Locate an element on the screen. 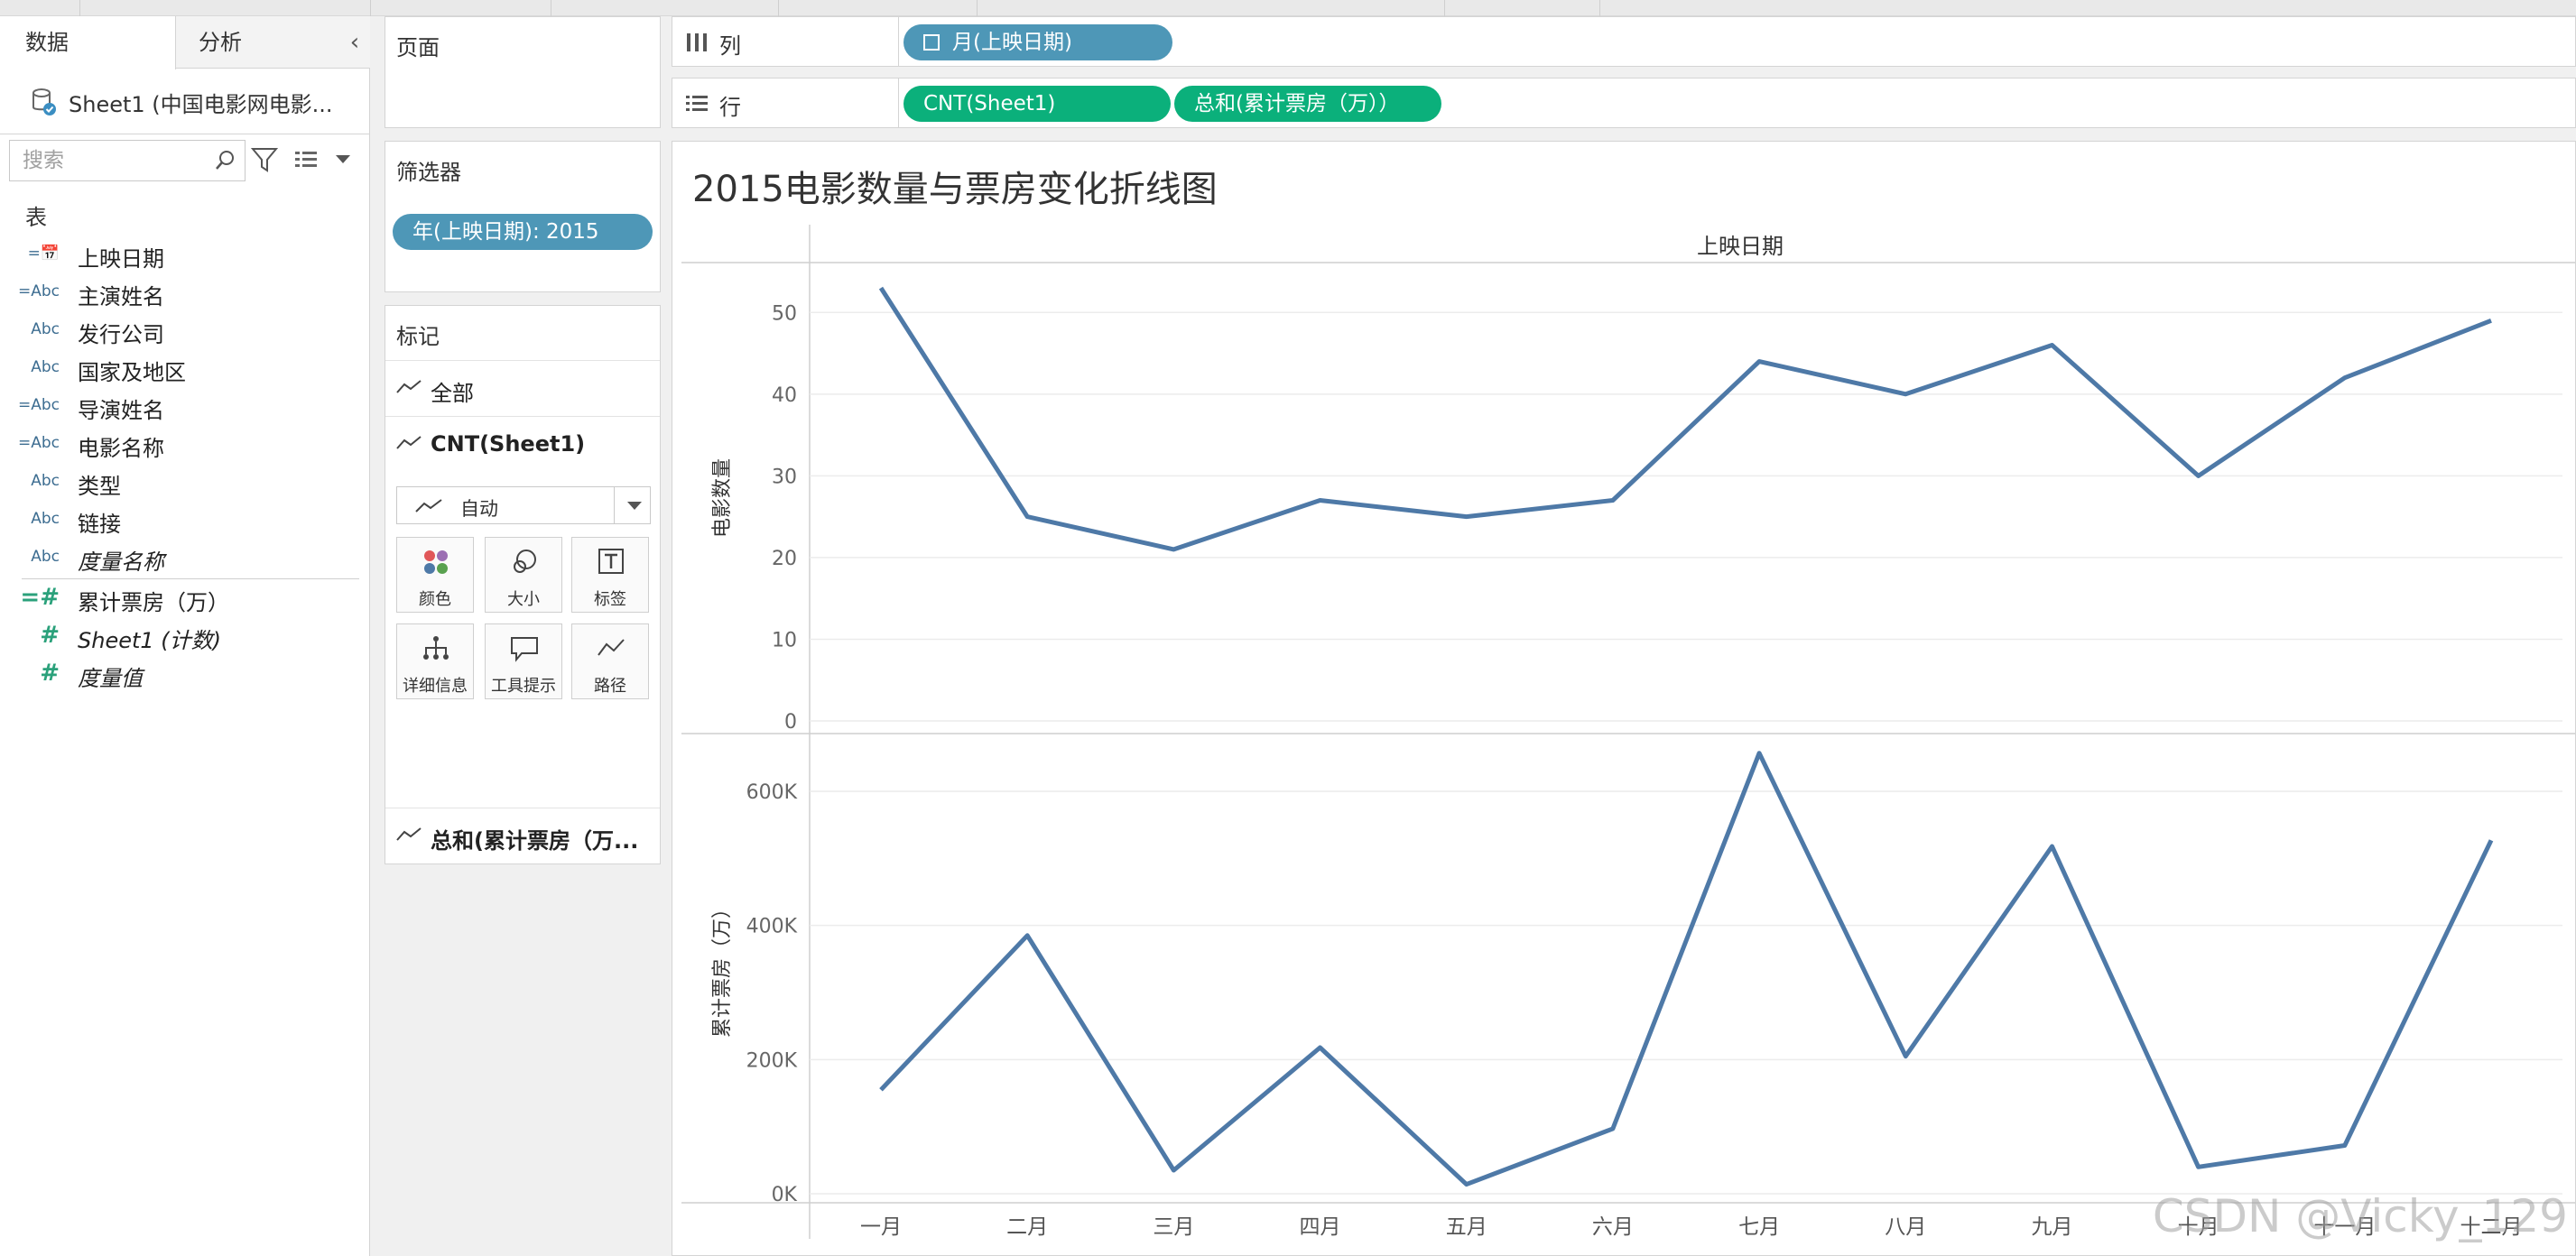 The height and width of the screenshot is (1256, 2576). expand-icon is located at coordinates (931, 42).